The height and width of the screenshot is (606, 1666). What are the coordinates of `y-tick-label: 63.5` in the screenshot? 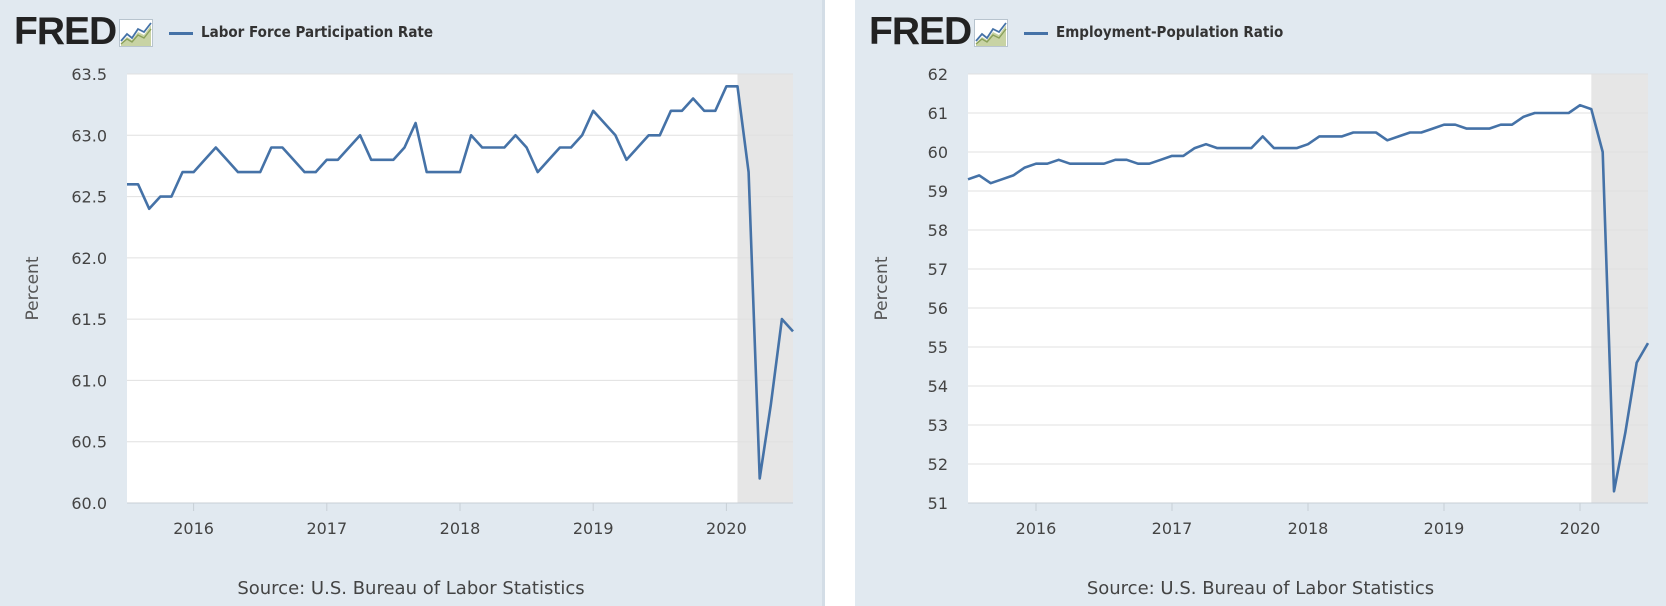 It's located at (89, 74).